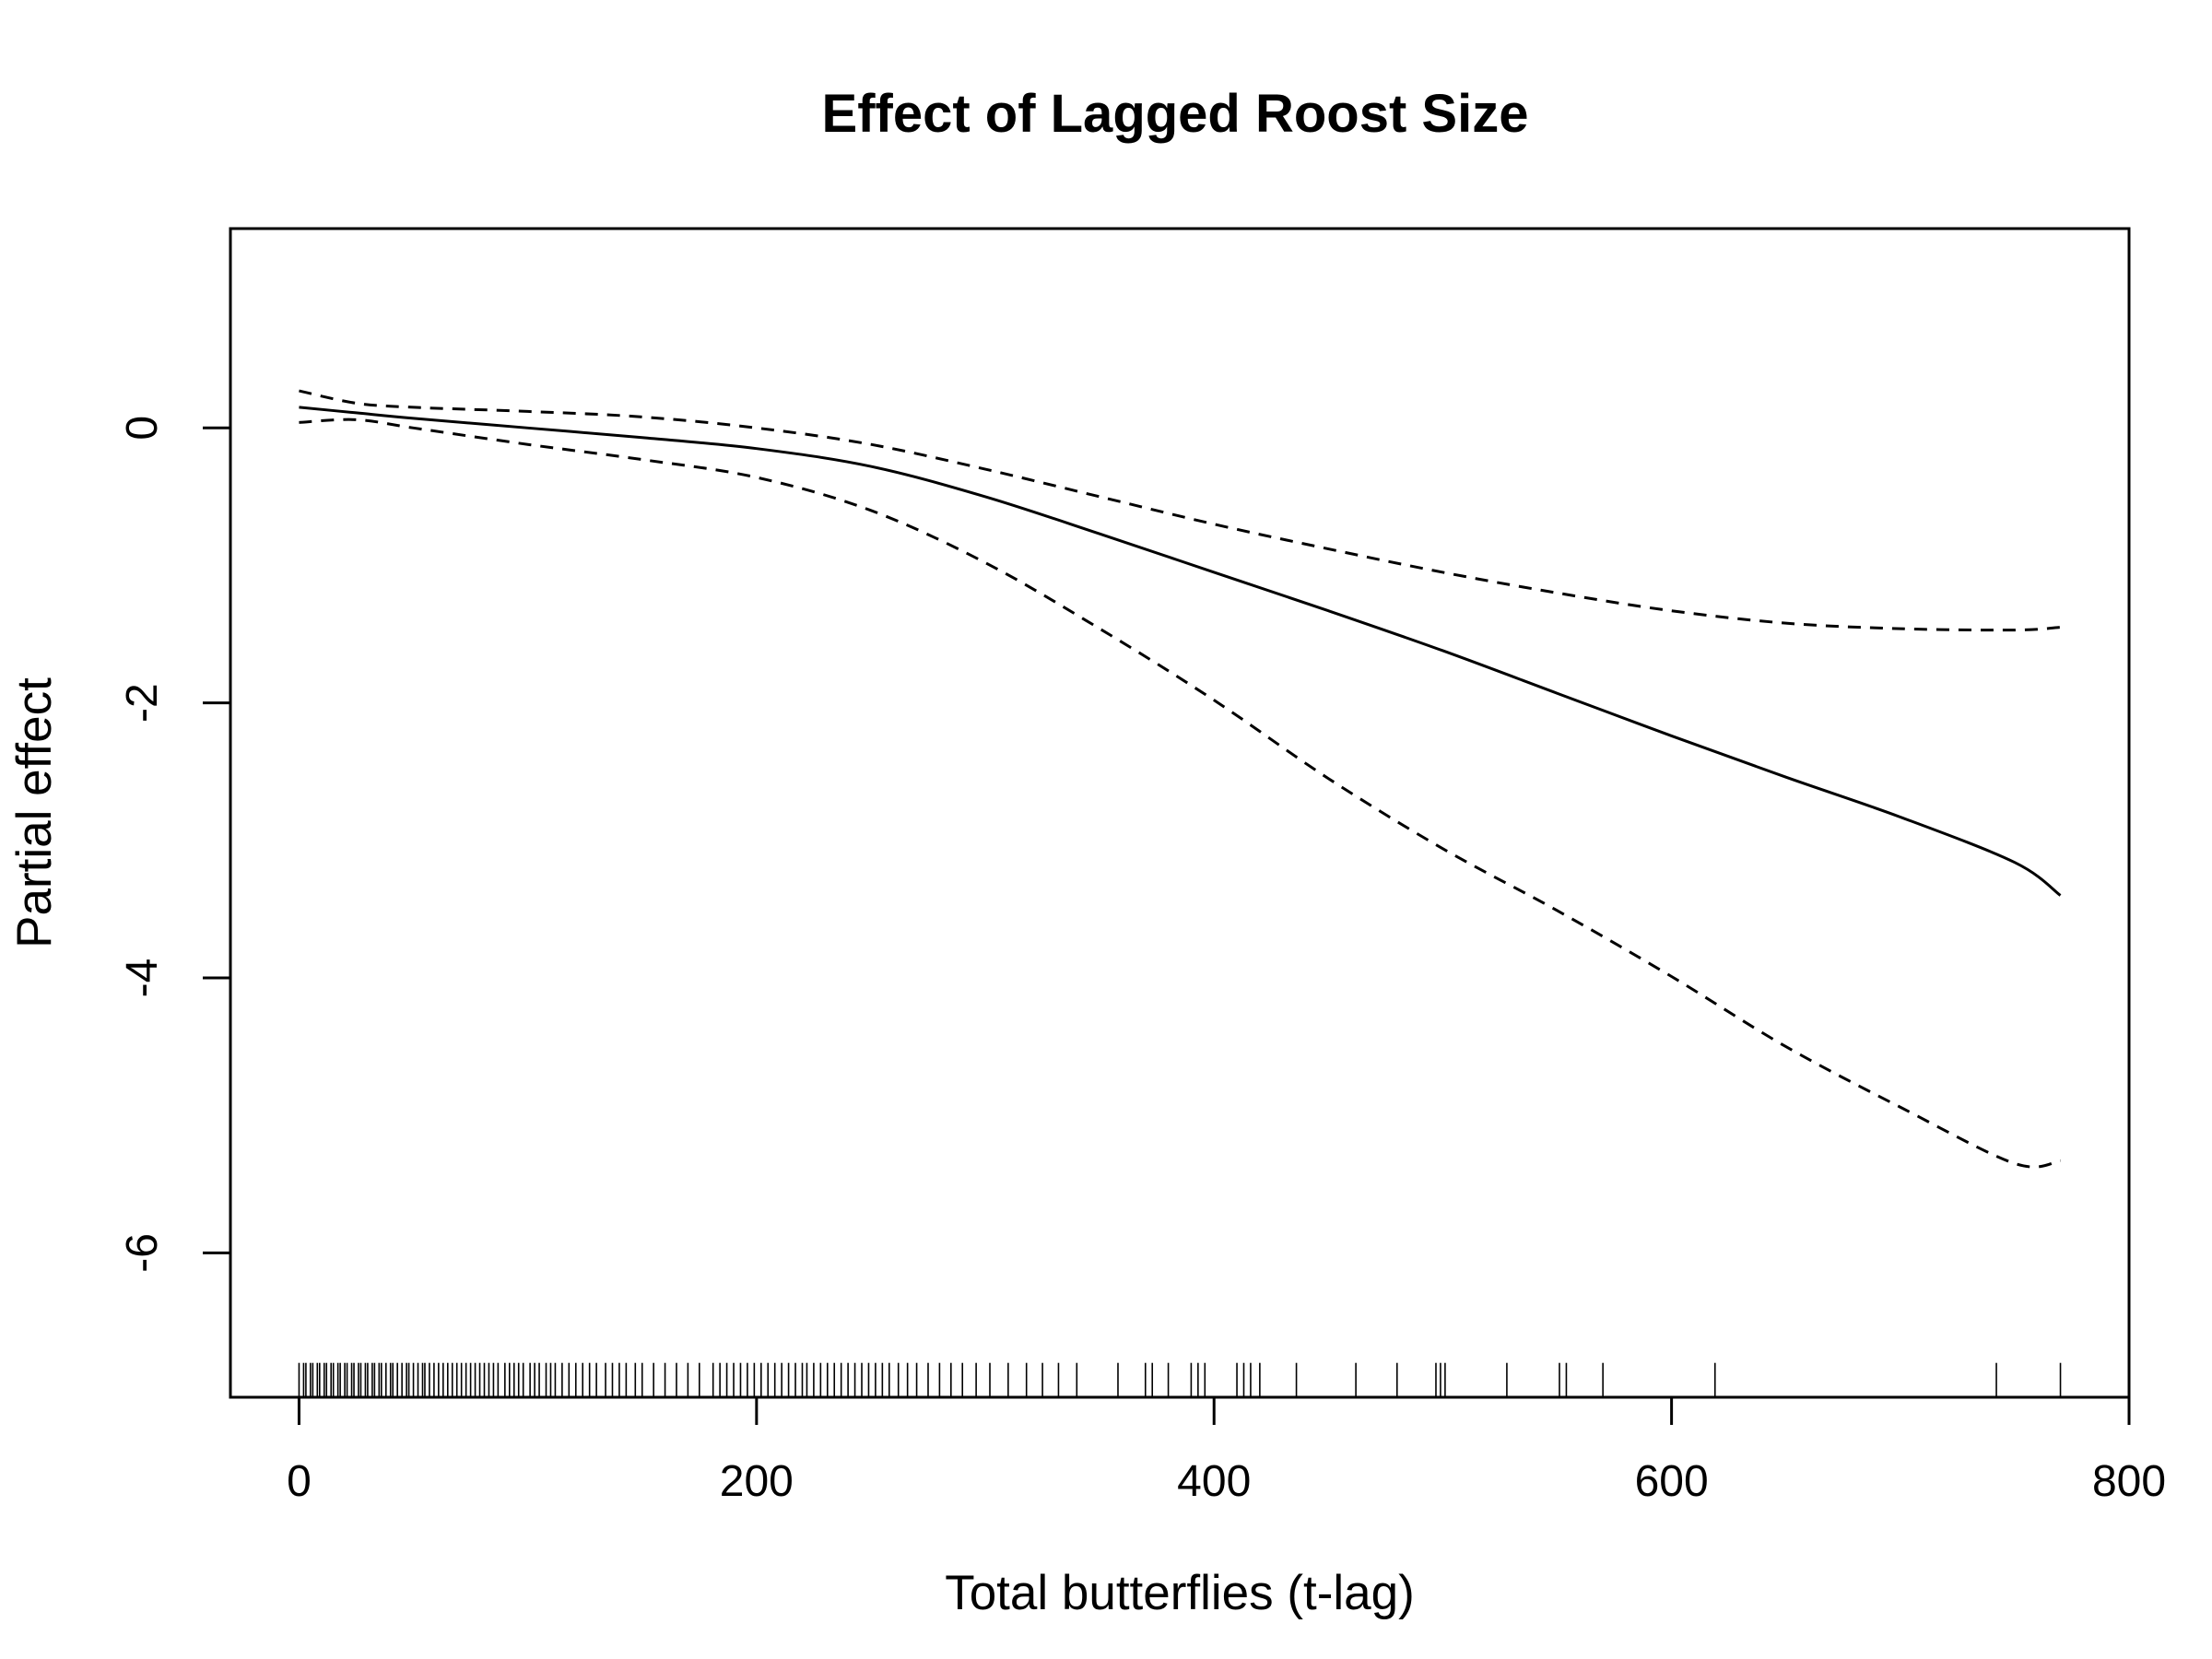  What do you see at coordinates (2129, 1481) in the screenshot?
I see `x-tick-label: 800` at bounding box center [2129, 1481].